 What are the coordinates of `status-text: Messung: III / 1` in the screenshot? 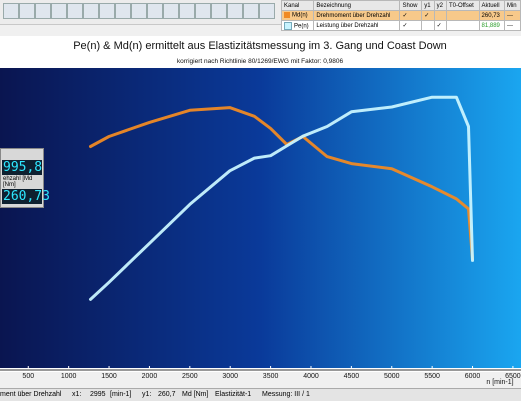 It's located at (286, 394).